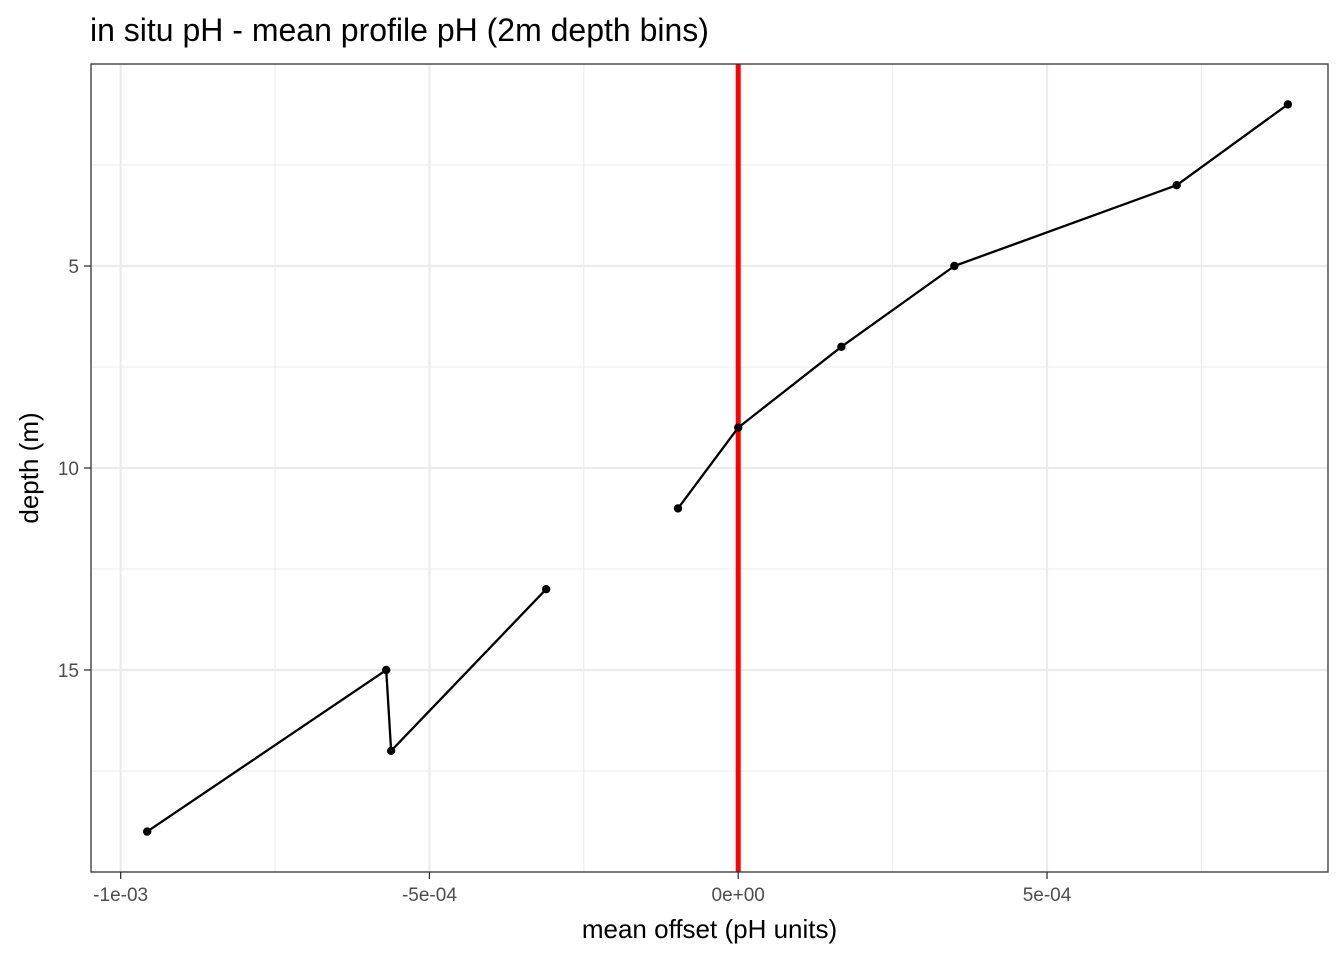 Image resolution: width=1344 pixels, height=960 pixels. I want to click on y-axis: 5 10 15, so click(74, 469).